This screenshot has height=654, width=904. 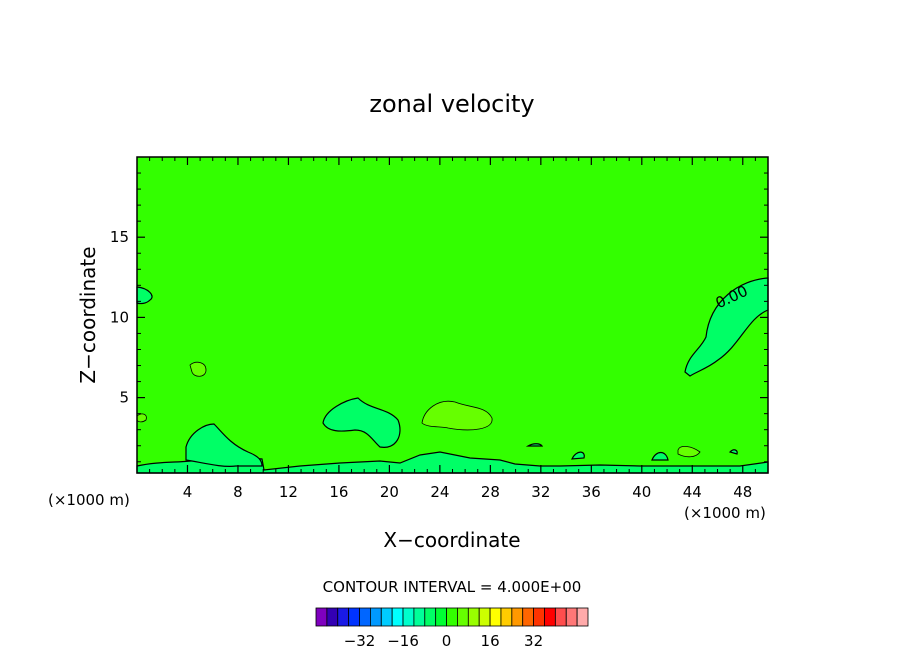 What do you see at coordinates (490, 492) in the screenshot?
I see `x-tick-label: 28` at bounding box center [490, 492].